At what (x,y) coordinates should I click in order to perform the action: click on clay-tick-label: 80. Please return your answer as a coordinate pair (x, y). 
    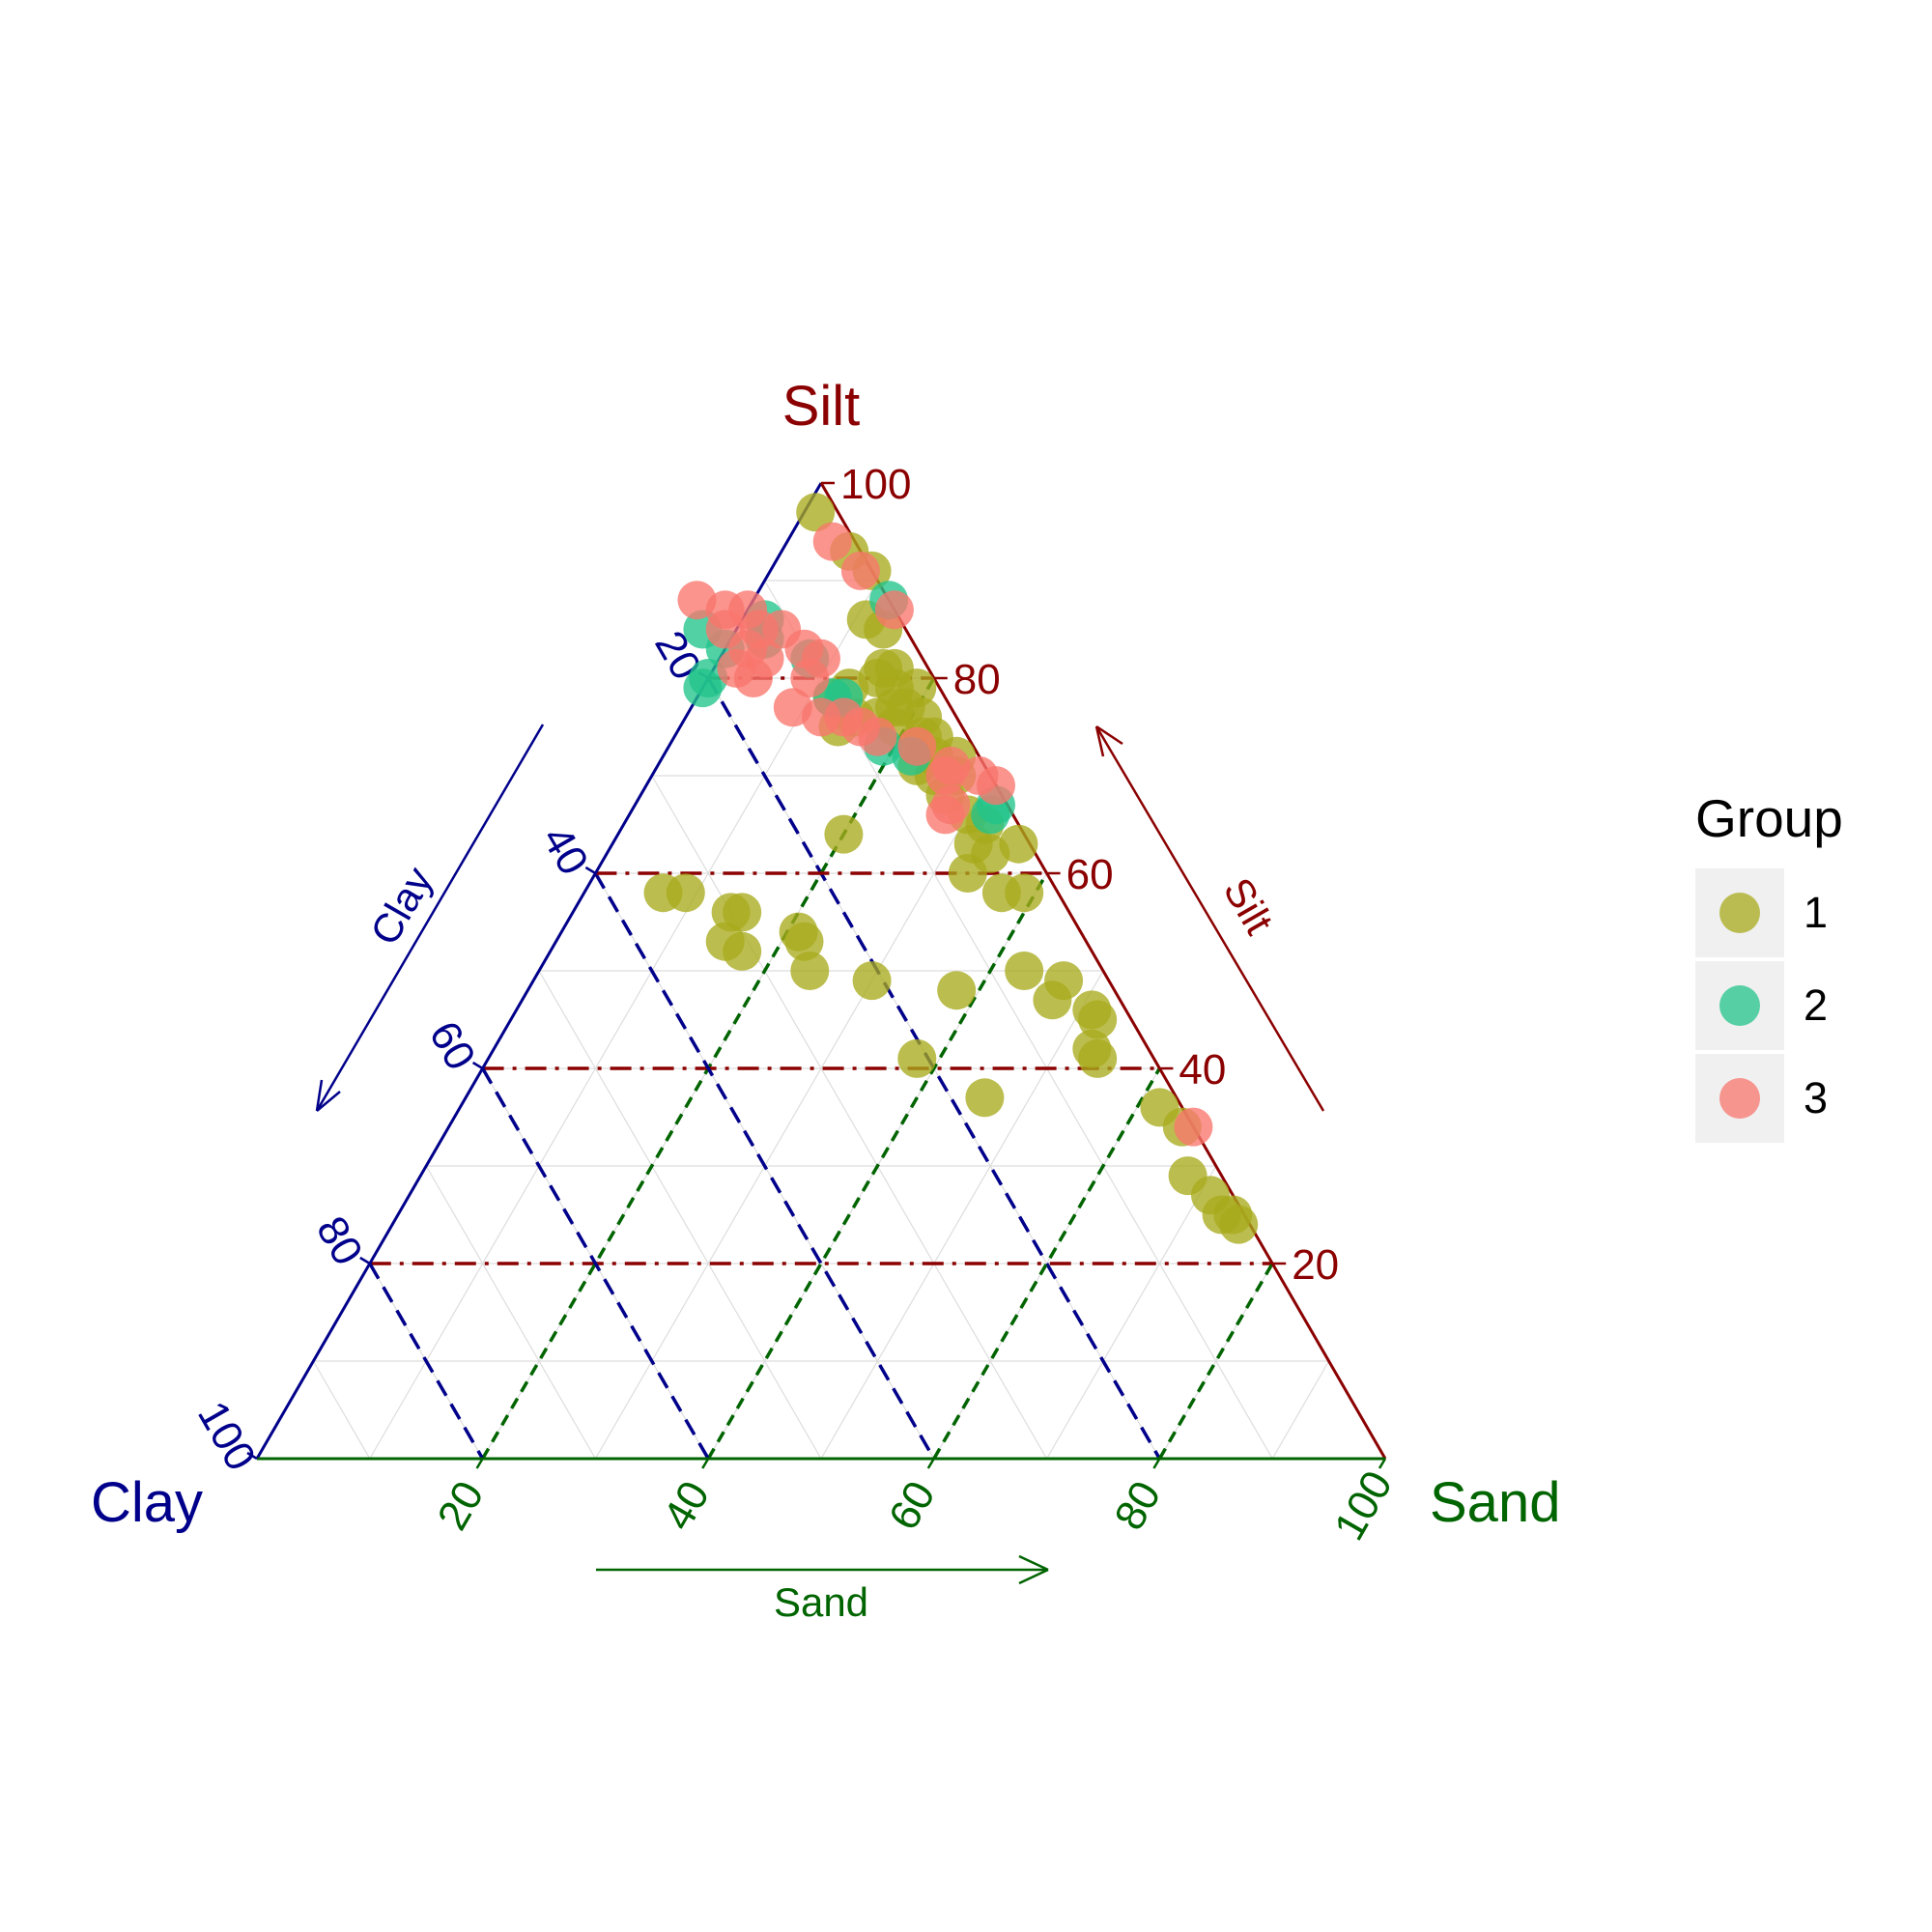
    Looking at the image, I should click on (339, 1240).